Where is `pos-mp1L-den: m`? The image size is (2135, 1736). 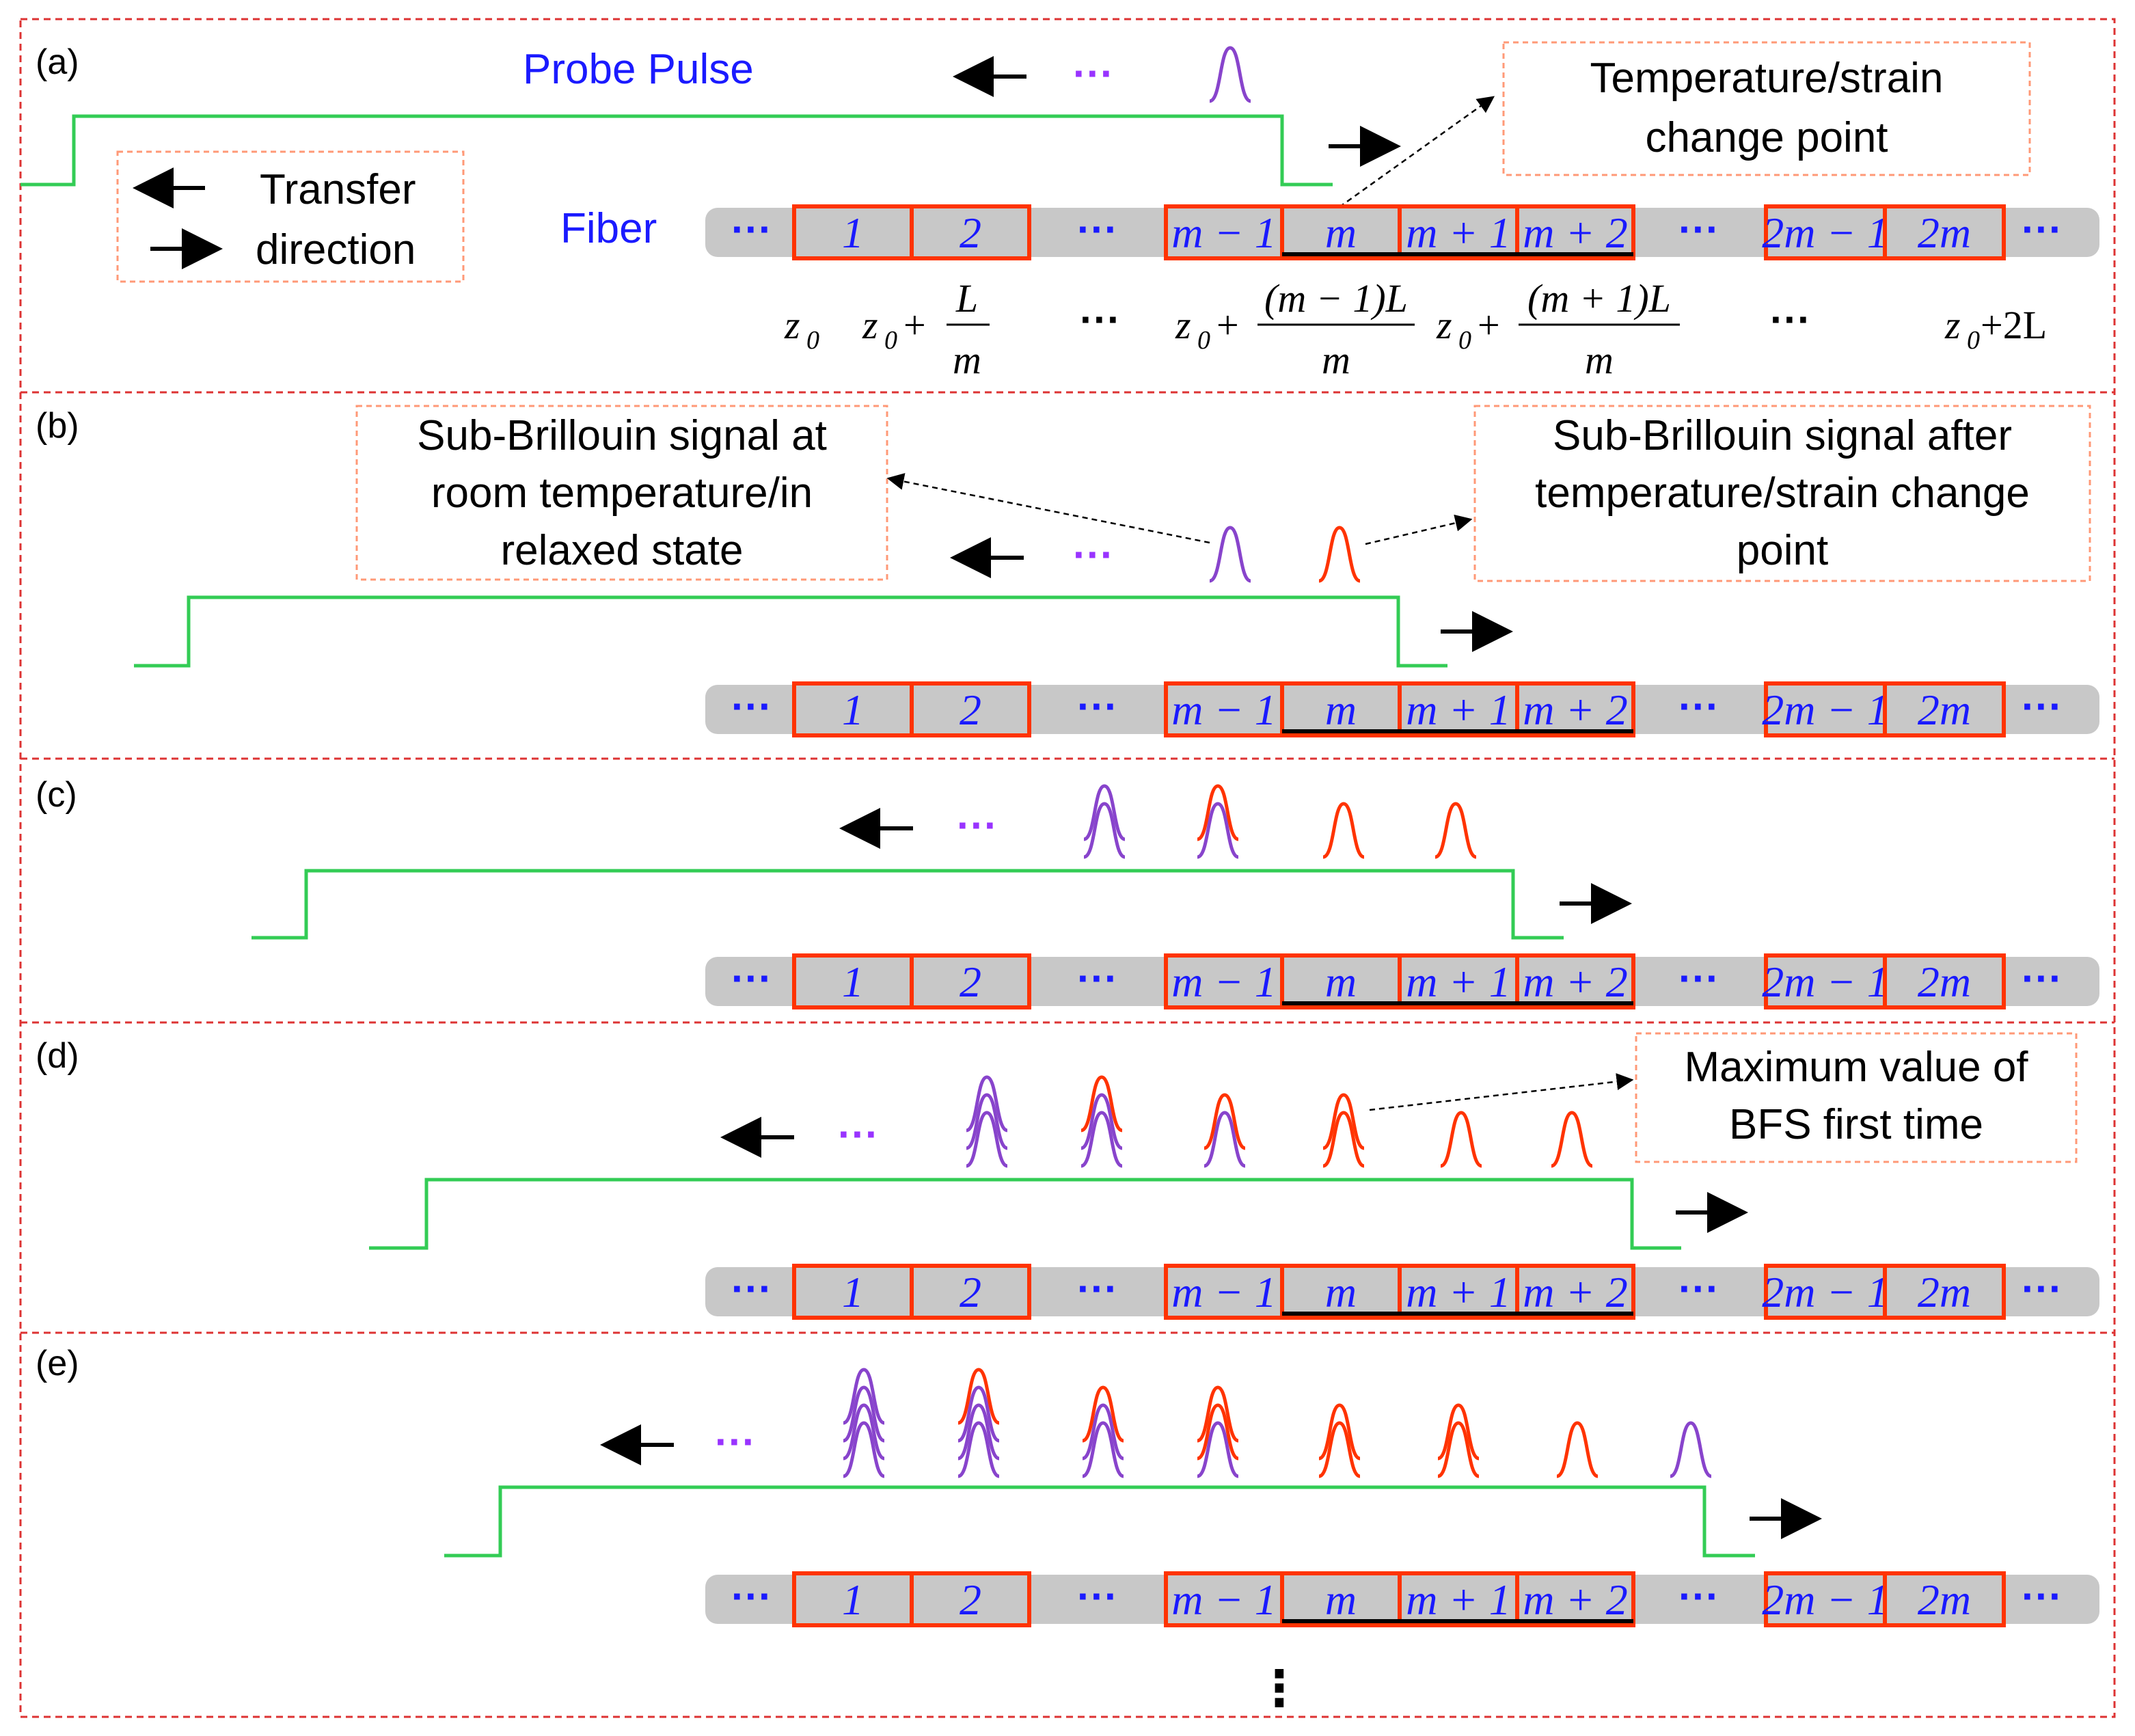
pos-mp1L-den: m is located at coordinates (1599, 360).